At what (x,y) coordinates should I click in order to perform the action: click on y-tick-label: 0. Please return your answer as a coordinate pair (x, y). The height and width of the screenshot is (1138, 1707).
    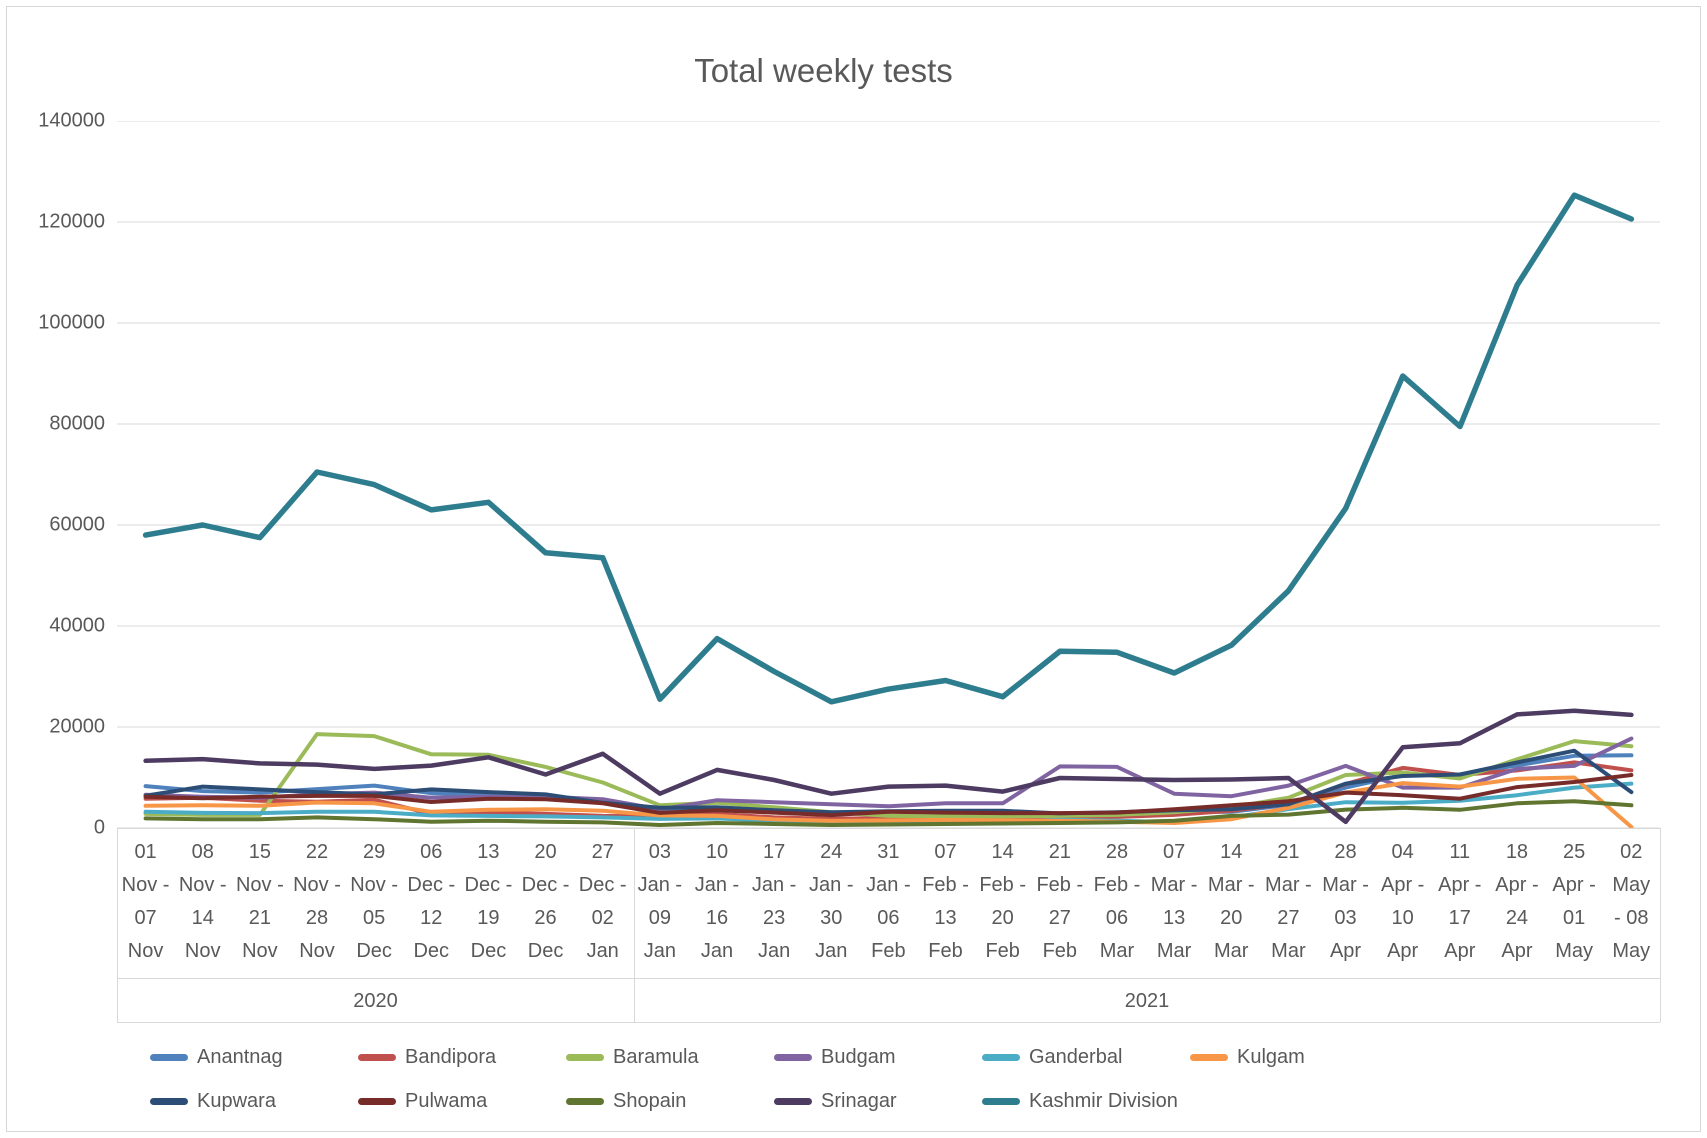
    Looking at the image, I should click on (99, 827).